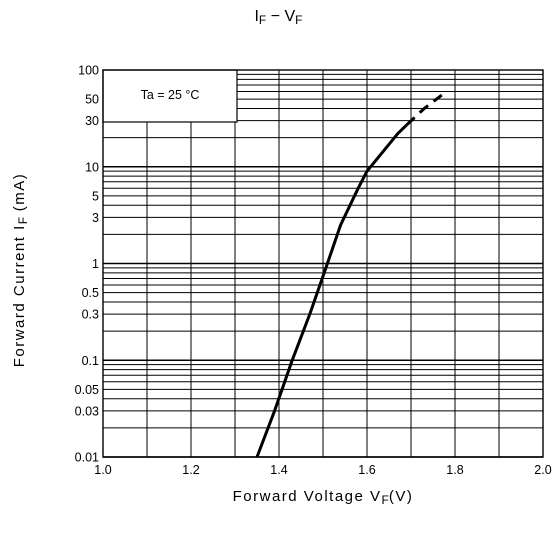 This screenshot has height=542, width=557. I want to click on y-tick-label: 30, so click(92, 121).